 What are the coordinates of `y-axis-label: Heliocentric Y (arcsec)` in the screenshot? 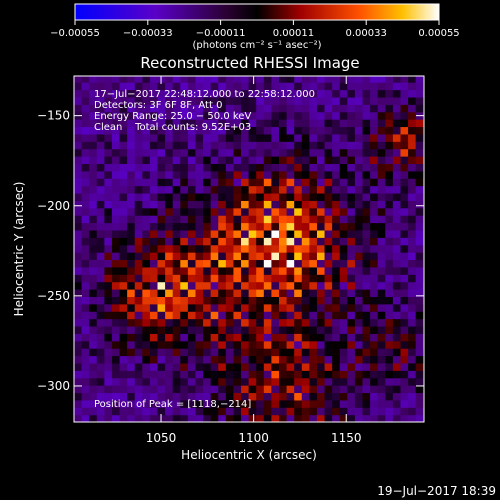 It's located at (19, 249).